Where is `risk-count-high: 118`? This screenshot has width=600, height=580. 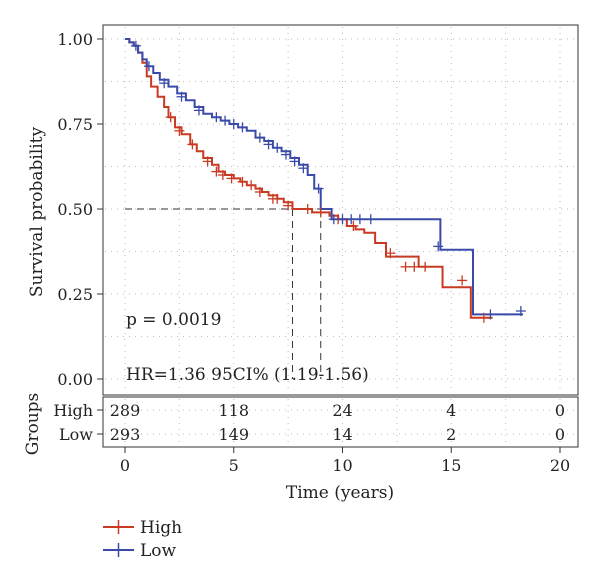 risk-count-high: 118 is located at coordinates (233, 410).